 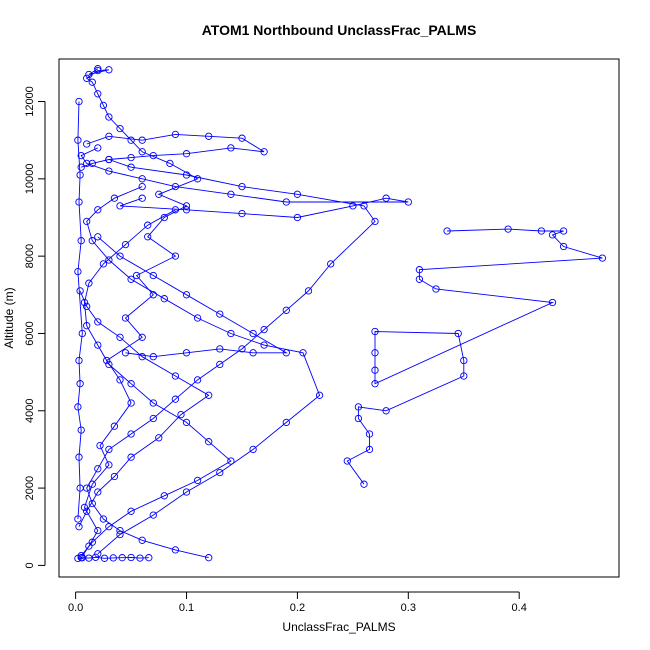 I want to click on x-tick-label: 0.3, so click(x=408, y=608).